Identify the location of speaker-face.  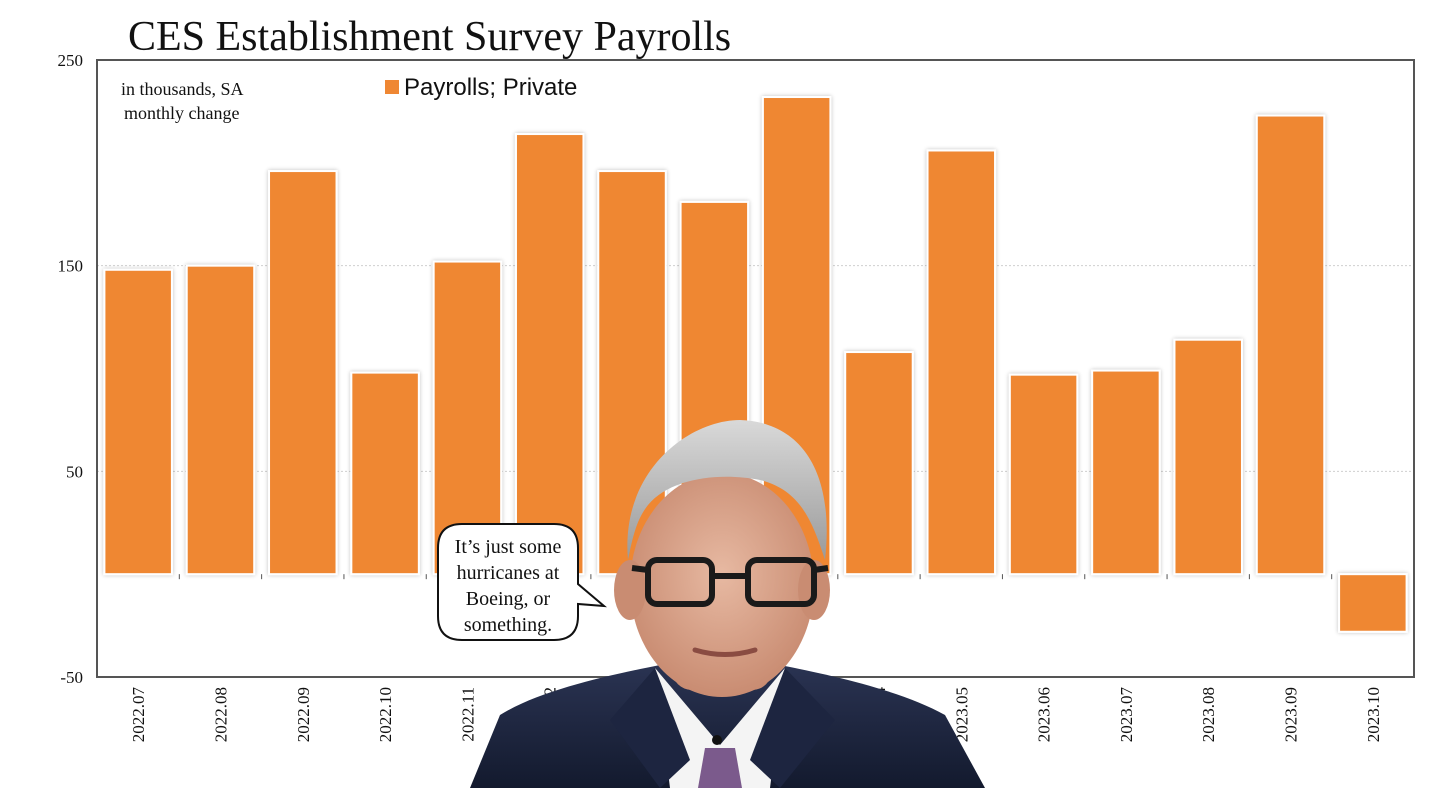
(722, 585).